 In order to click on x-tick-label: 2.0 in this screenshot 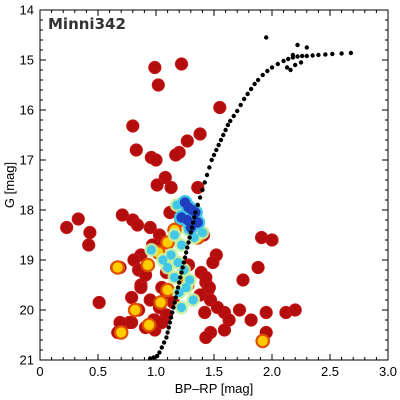, I will do `click(272, 371)`.